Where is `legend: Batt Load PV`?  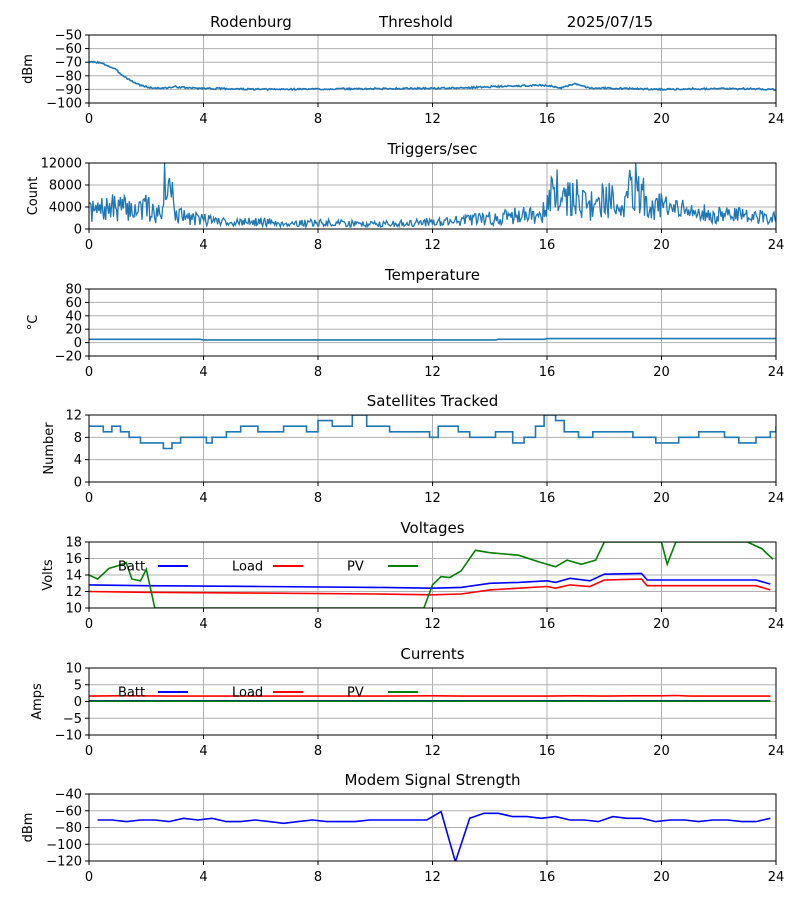 legend: Batt Load PV is located at coordinates (268, 693).